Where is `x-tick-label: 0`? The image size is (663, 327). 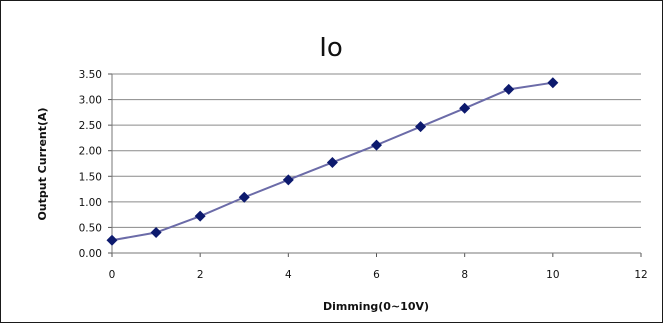 x-tick-label: 0 is located at coordinates (112, 275).